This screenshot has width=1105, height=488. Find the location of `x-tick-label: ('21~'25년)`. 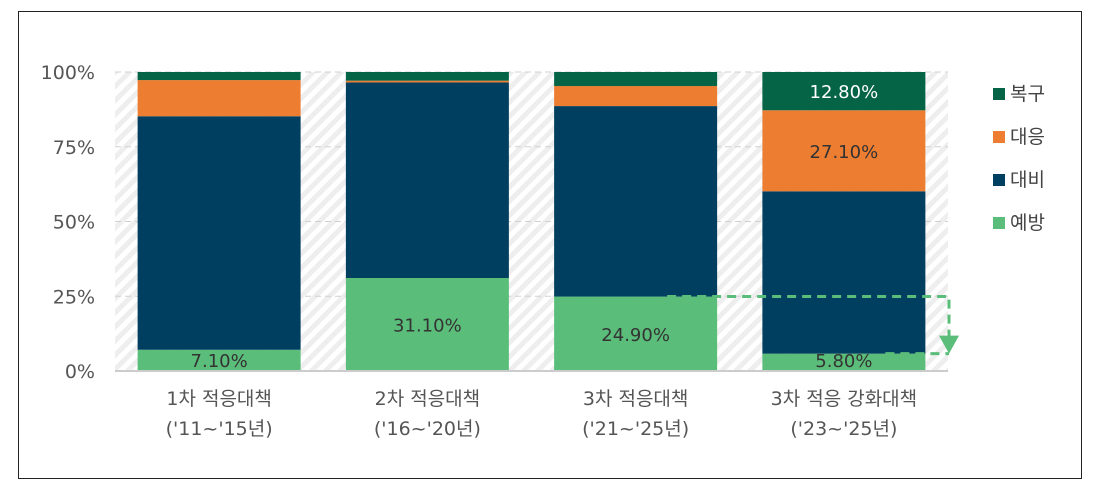

x-tick-label: ('21~'25년) is located at coordinates (635, 429).